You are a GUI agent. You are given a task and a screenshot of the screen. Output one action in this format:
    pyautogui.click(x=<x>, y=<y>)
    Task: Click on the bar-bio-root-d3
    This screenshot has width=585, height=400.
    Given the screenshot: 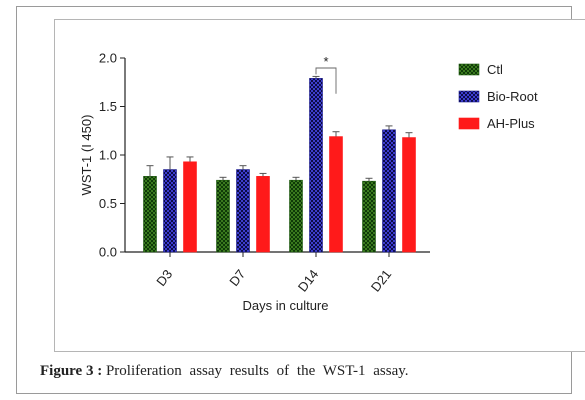 What is the action you would take?
    pyautogui.click(x=170, y=211)
    